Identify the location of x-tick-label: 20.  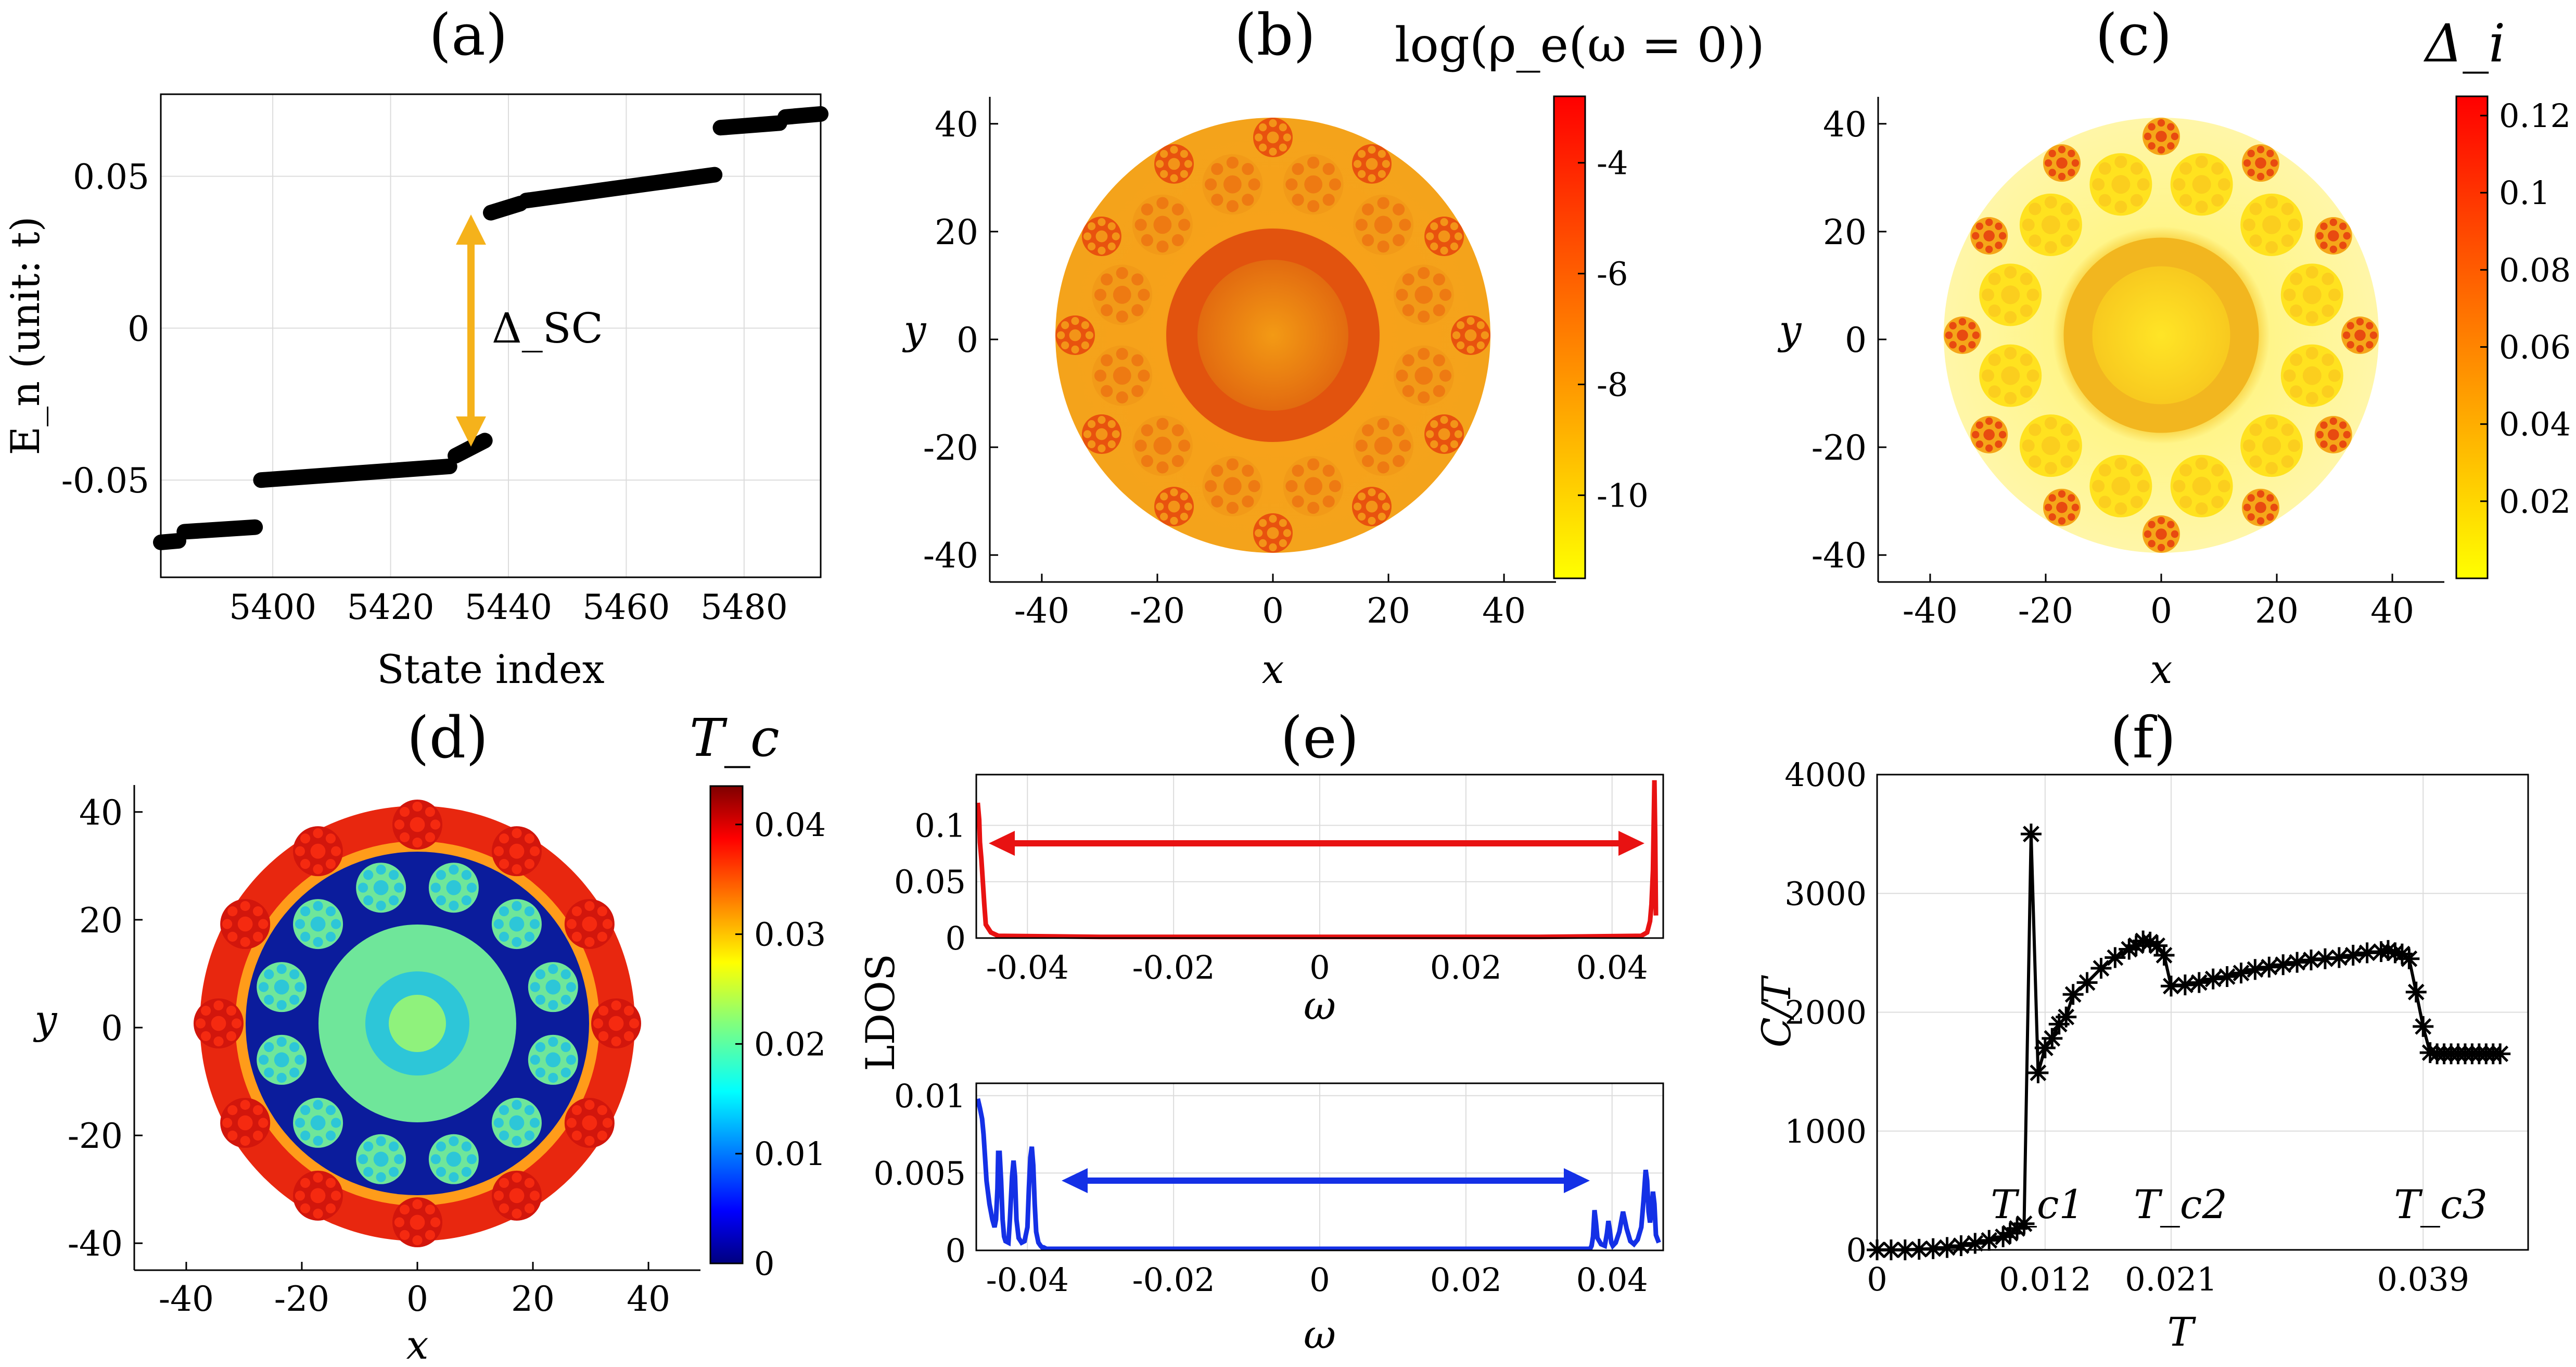
(2277, 611).